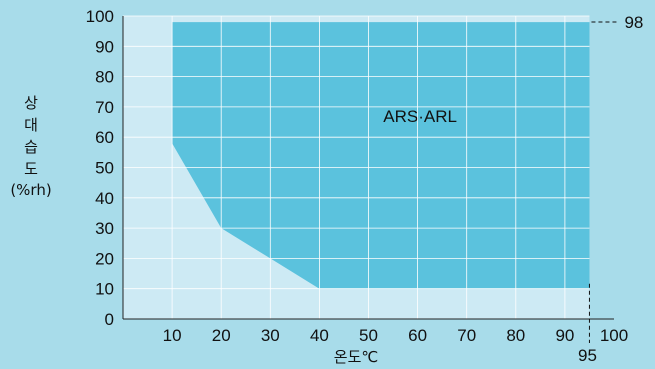 The height and width of the screenshot is (369, 655). Describe the element at coordinates (420, 116) in the screenshot. I see `region-label: ARS·ARL` at that location.